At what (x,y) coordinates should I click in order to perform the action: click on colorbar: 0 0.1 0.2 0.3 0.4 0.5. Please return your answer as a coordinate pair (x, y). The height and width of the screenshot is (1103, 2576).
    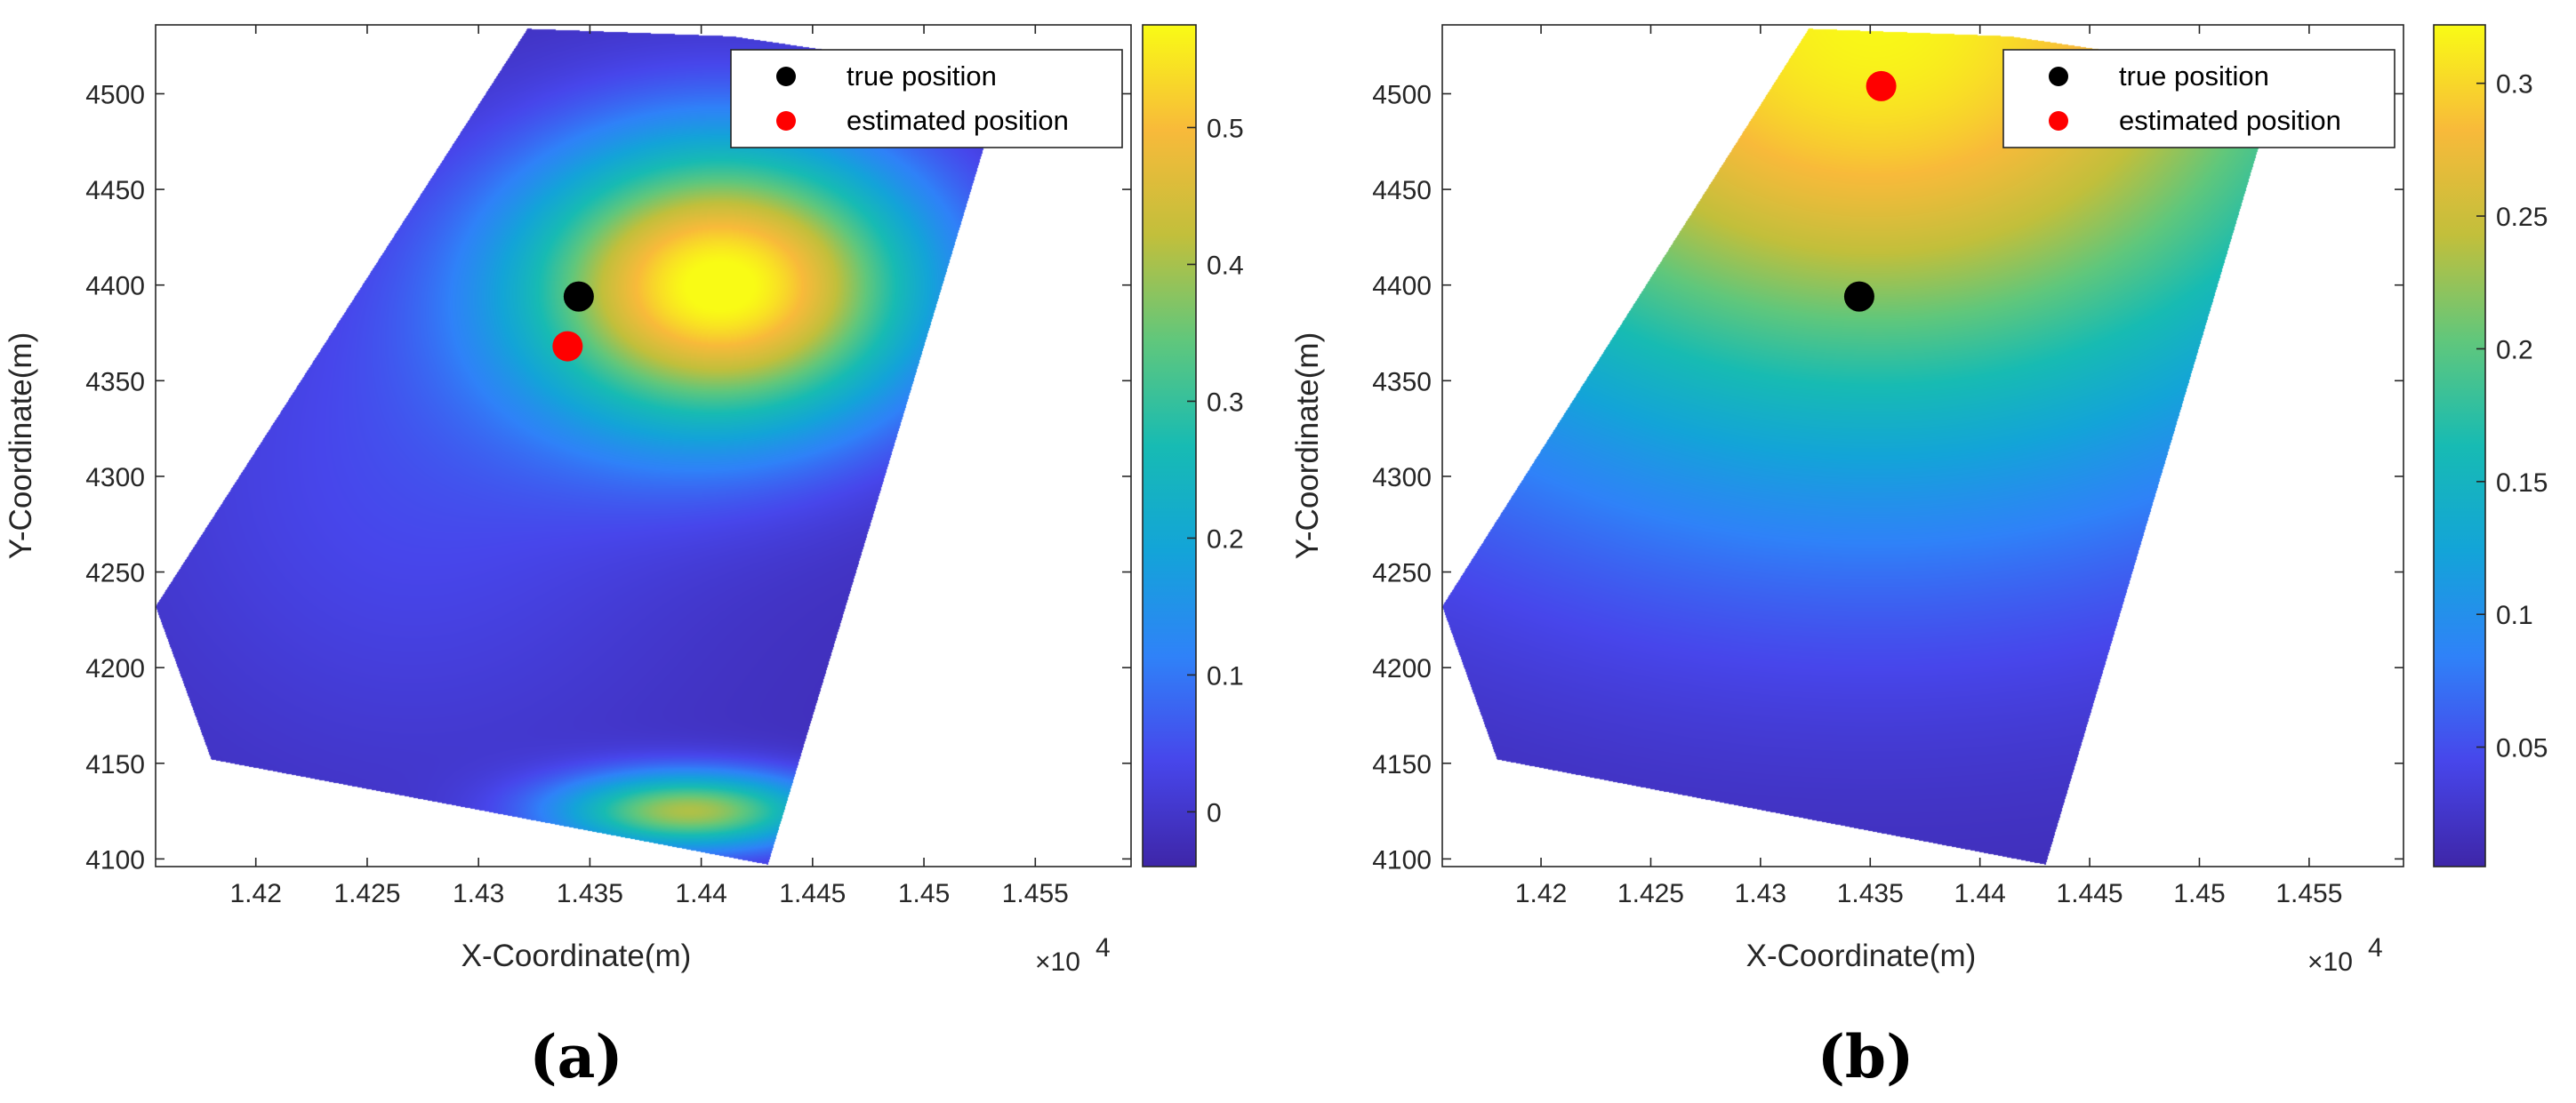
    Looking at the image, I should click on (1193, 446).